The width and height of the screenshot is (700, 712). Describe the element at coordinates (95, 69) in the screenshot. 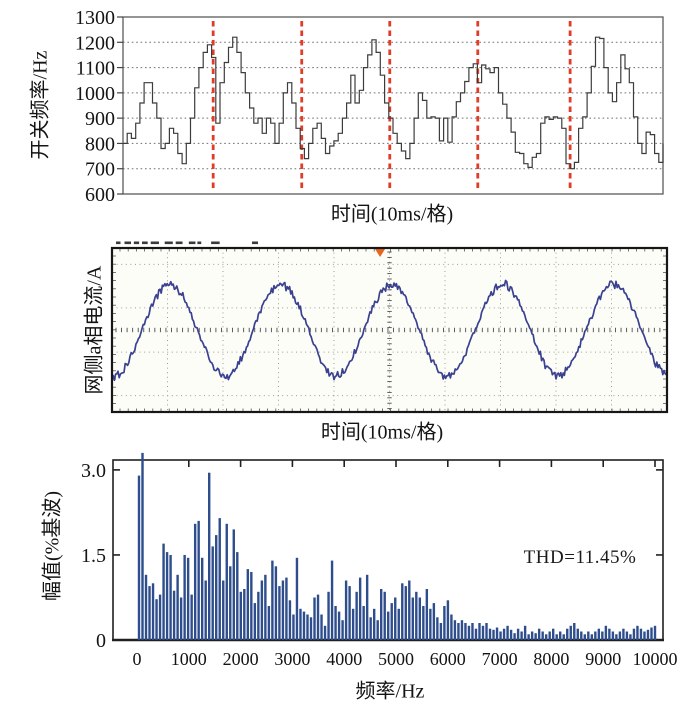

I see `y-tick-label: 1100` at that location.